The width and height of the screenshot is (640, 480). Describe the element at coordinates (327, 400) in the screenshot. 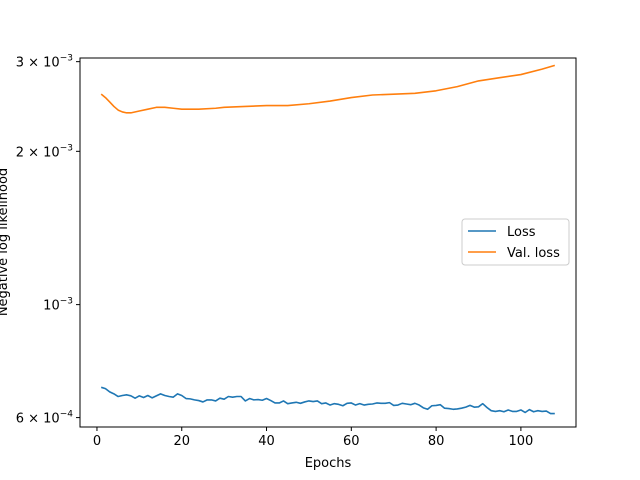

I see `series-line-loss` at that location.